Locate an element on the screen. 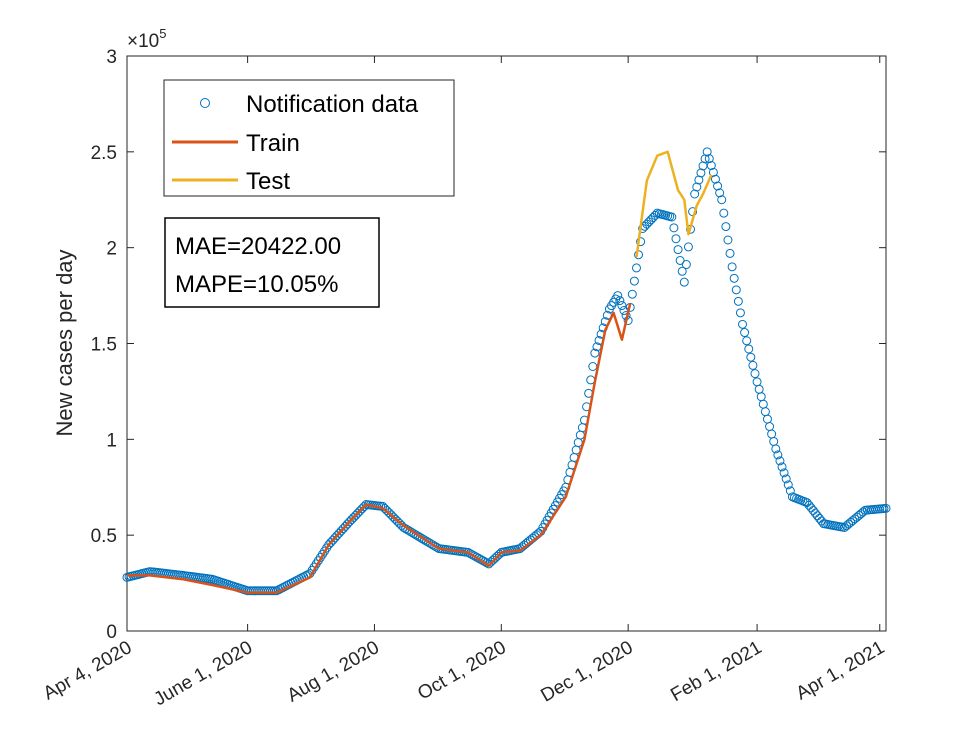  y-tick-label: 1 is located at coordinates (111, 440).